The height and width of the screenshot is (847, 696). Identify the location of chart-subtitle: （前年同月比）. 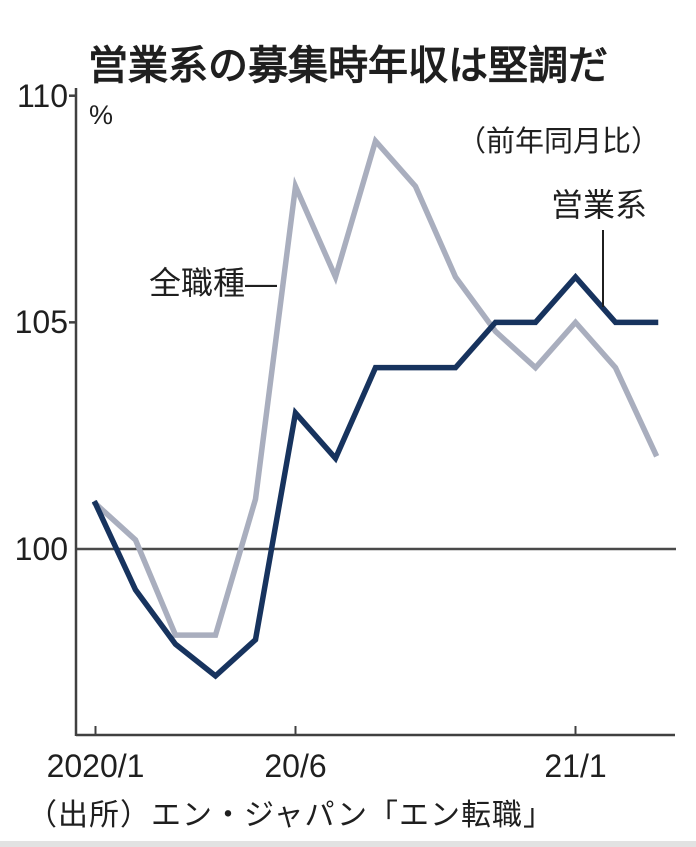
(558, 142).